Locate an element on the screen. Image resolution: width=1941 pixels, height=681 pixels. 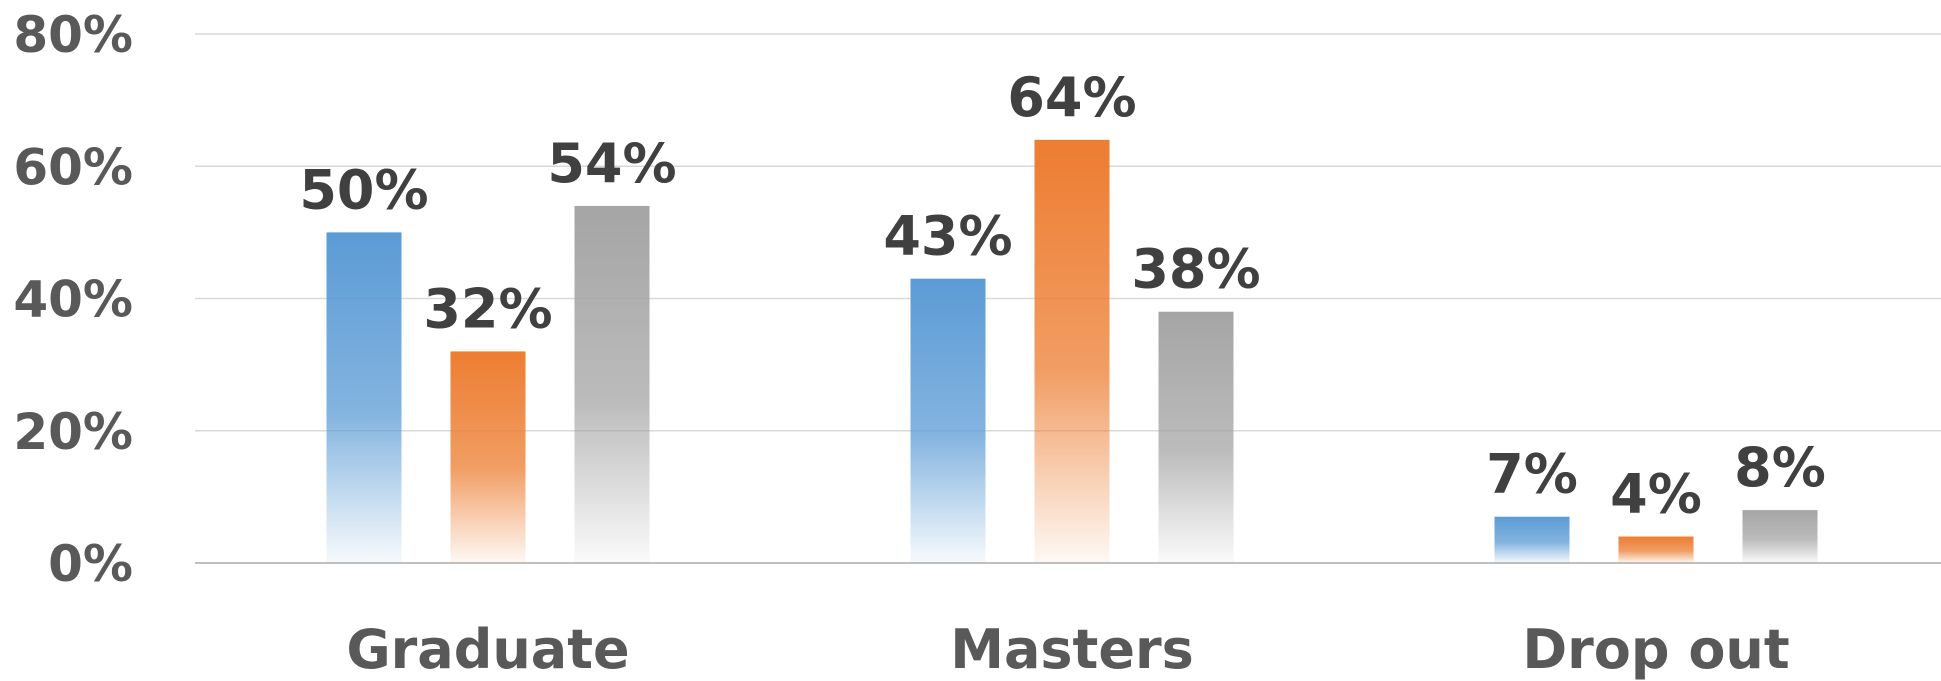
data-label: 4% is located at coordinates (1656, 494).